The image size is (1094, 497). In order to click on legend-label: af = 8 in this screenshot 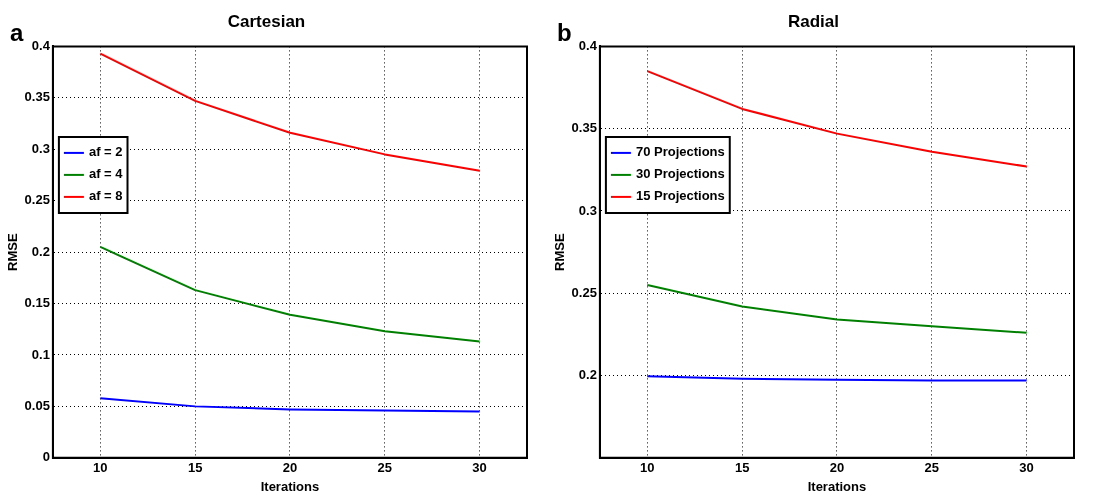, I will do `click(105, 196)`.